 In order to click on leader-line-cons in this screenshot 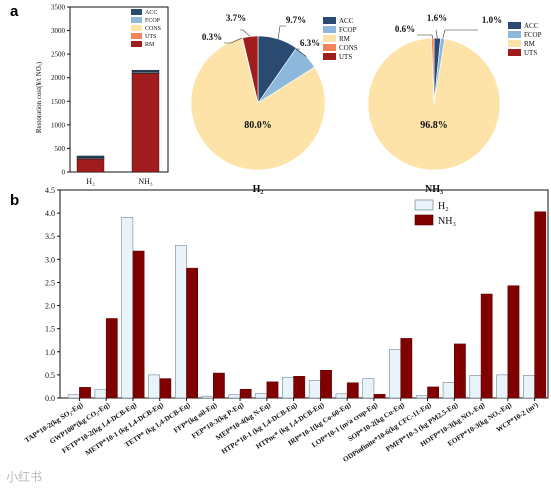, I will do `click(233, 40)`.